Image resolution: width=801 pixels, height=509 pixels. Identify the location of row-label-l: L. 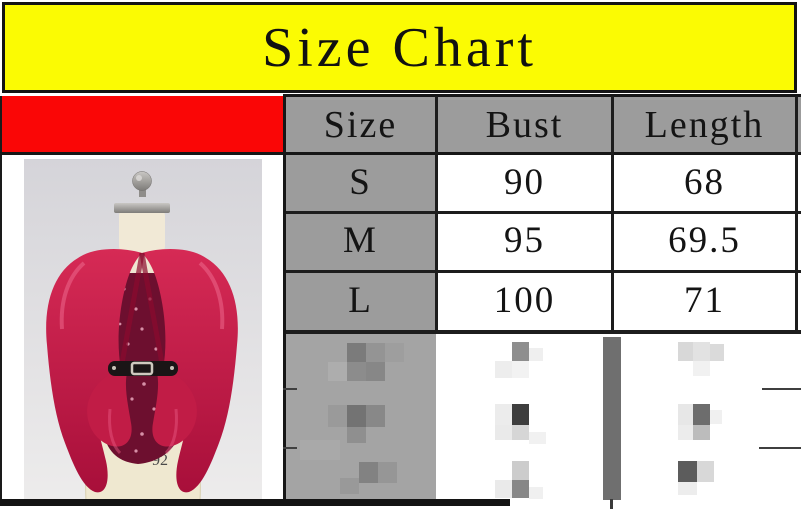
(360, 300).